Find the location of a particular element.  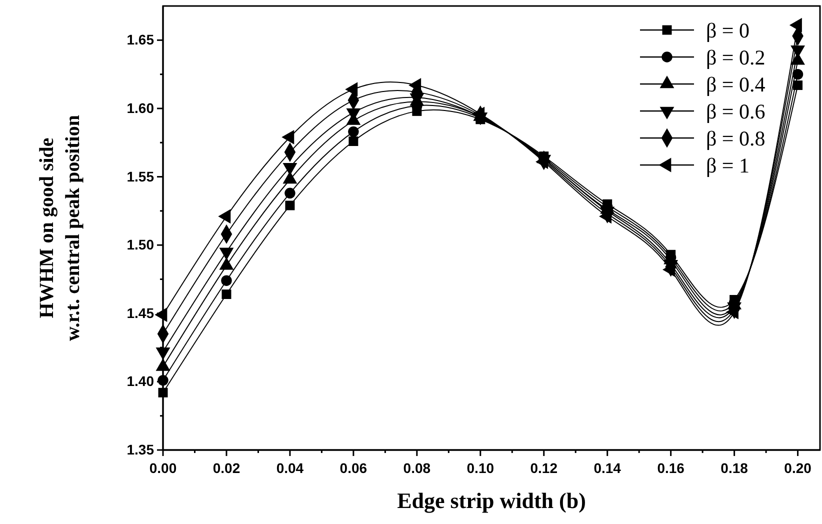

x-tick-label: 0.06 is located at coordinates (354, 468).